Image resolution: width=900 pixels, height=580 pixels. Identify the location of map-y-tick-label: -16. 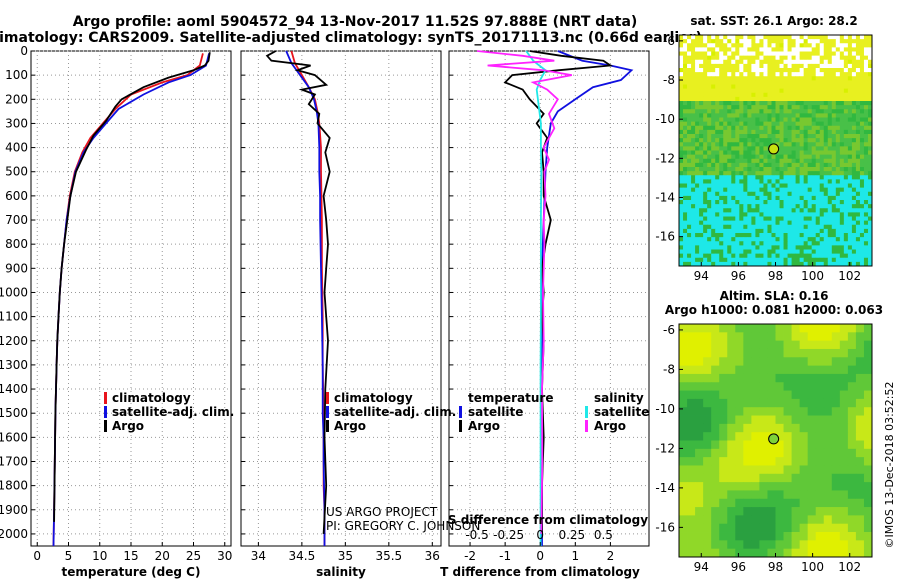
(665, 527).